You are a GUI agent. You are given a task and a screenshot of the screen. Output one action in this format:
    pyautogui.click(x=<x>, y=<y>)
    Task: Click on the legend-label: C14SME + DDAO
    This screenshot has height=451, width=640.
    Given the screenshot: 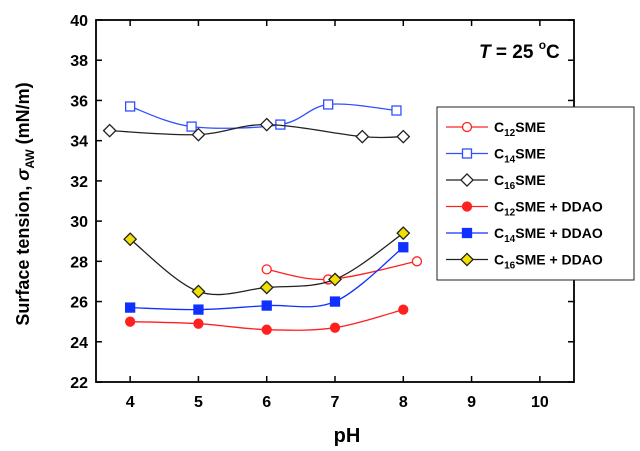 What is the action you would take?
    pyautogui.click(x=548, y=235)
    